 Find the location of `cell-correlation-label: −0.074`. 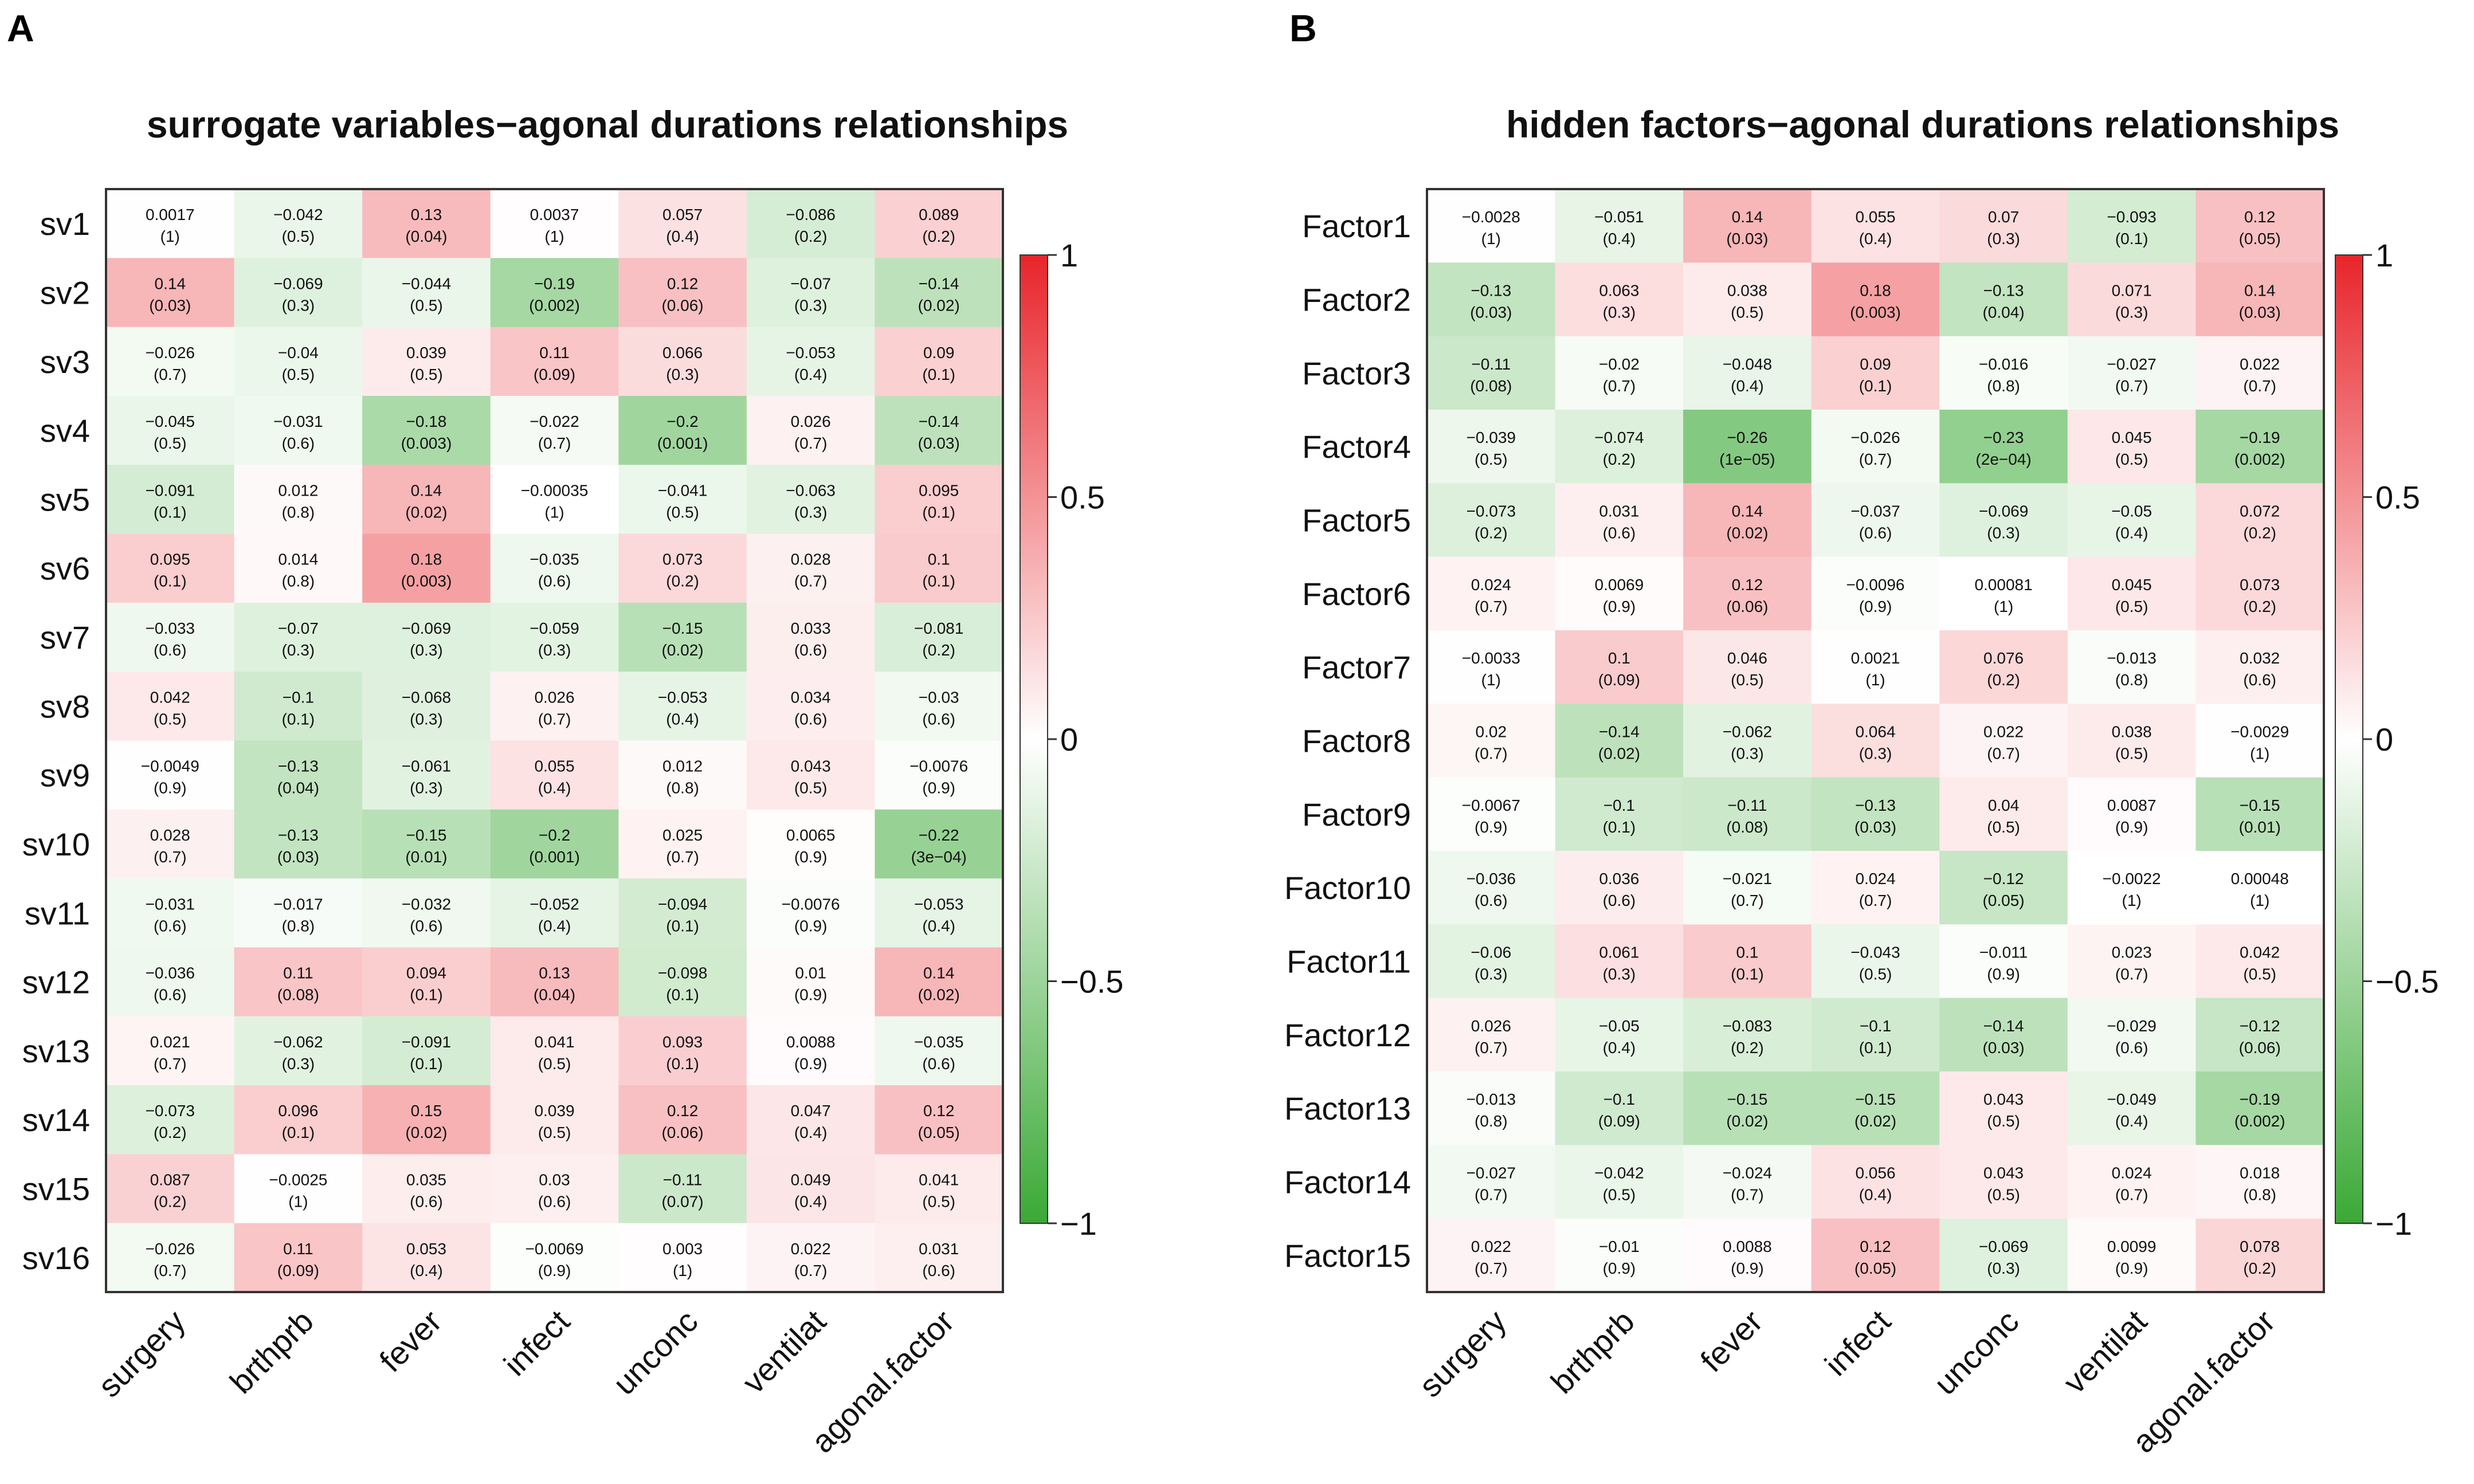

cell-correlation-label: −0.074 is located at coordinates (1619, 437).